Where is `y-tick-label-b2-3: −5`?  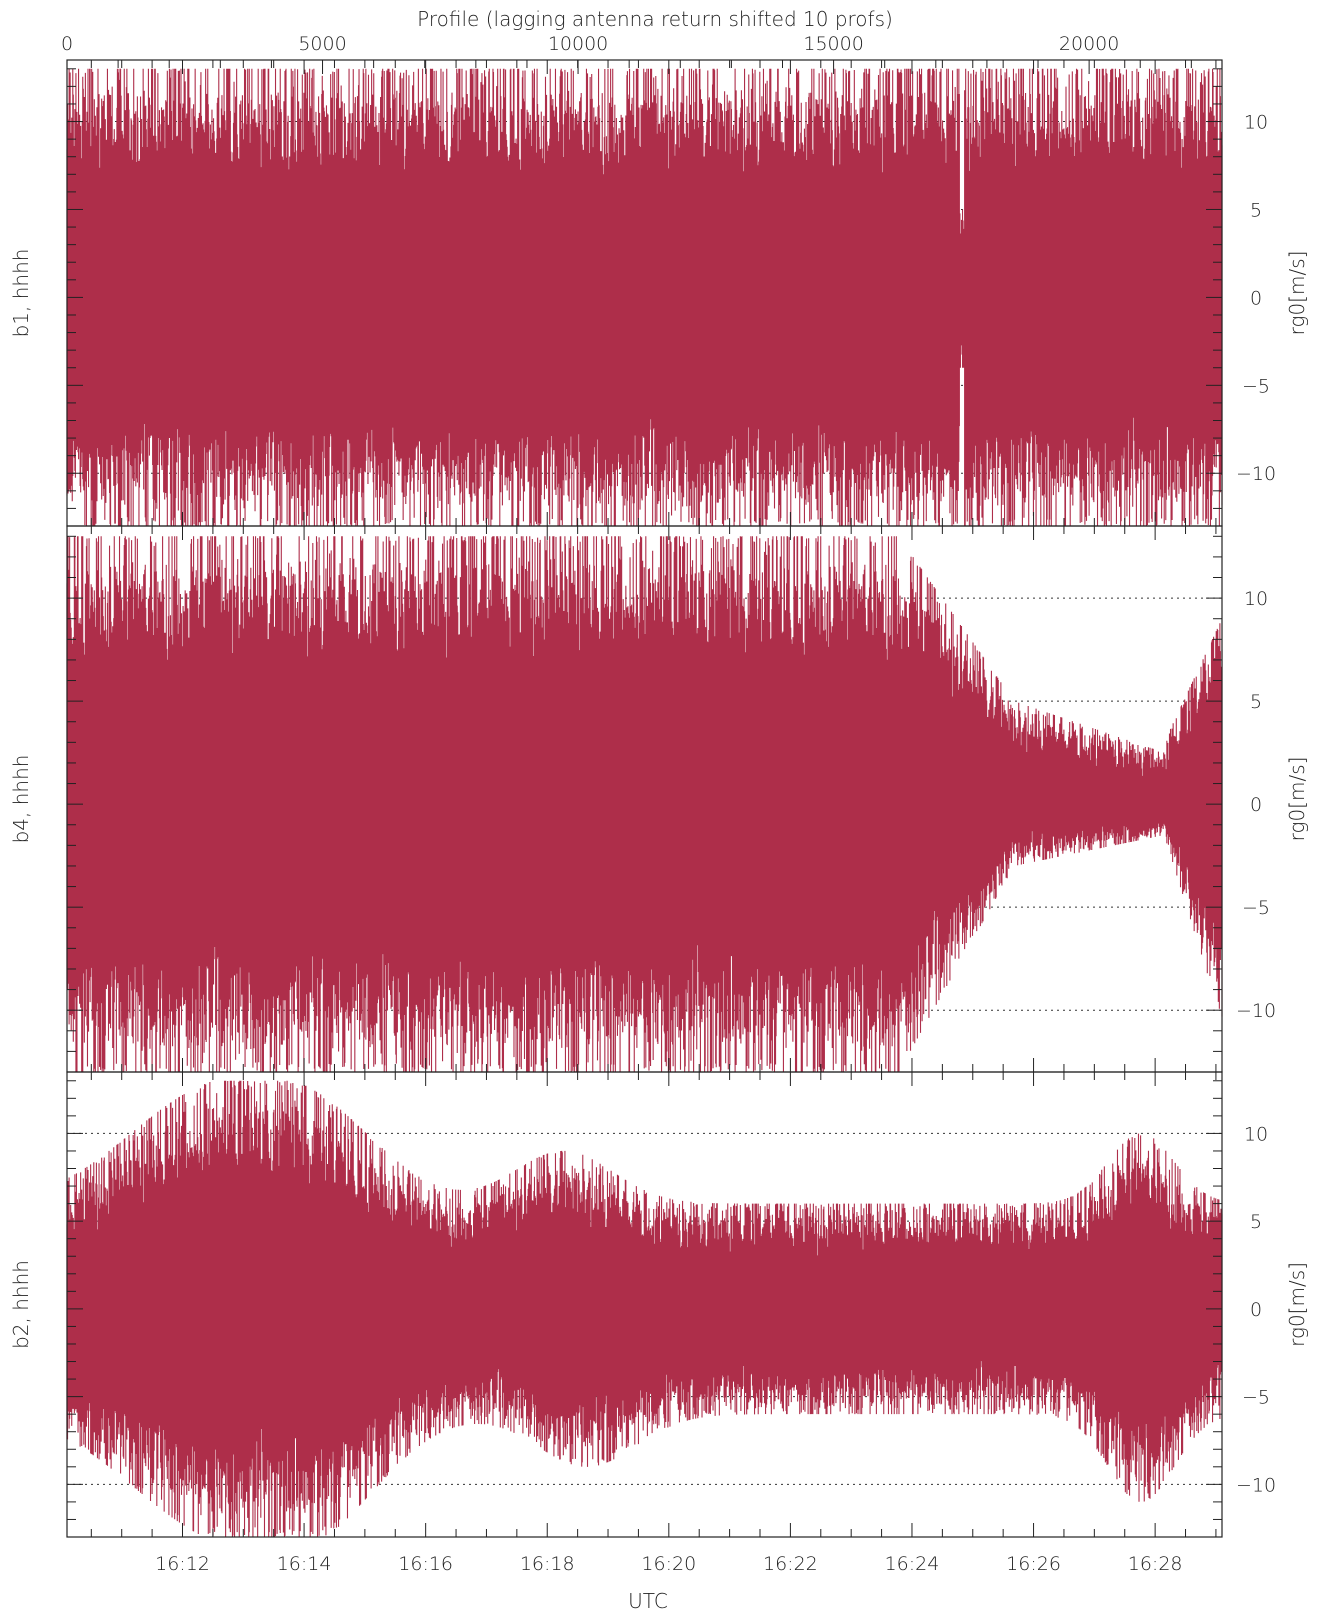
y-tick-label-b2-3: −5 is located at coordinates (1256, 1398).